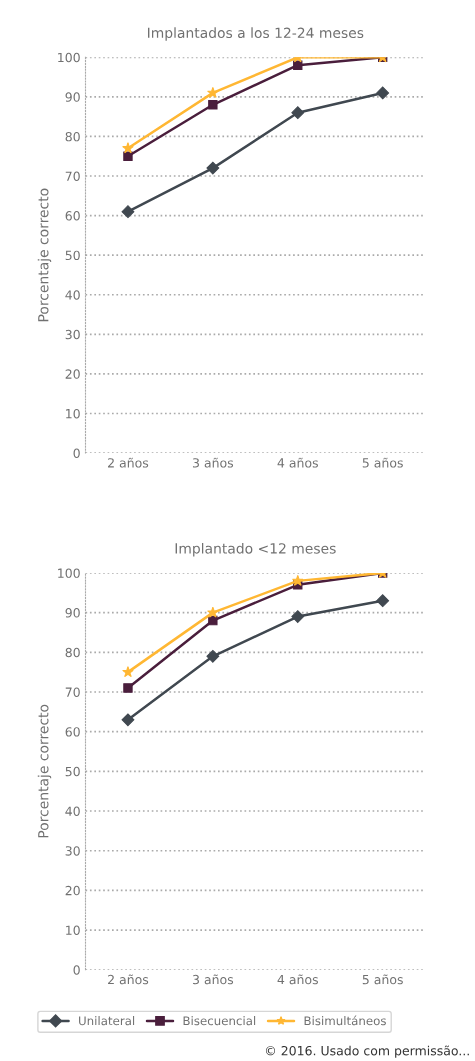  What do you see at coordinates (345, 1020) in the screenshot?
I see `legend-label: Bisimultáneos` at bounding box center [345, 1020].